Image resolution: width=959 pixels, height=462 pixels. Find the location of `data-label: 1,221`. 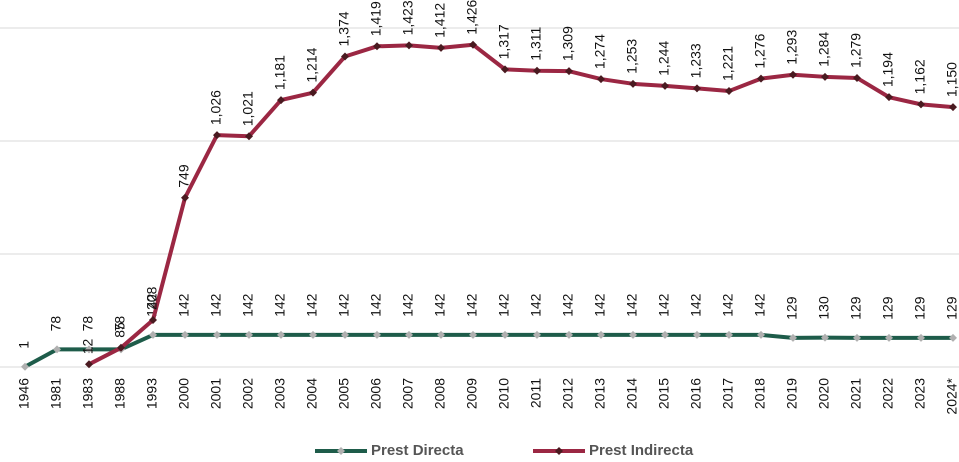

data-label: 1,221 is located at coordinates (728, 63).